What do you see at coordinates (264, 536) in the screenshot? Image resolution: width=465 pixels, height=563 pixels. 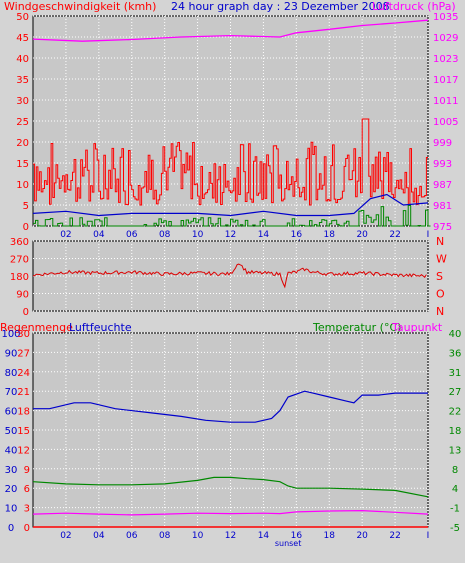 I see `climate-panel-x-tick: 14` at bounding box center [264, 536].